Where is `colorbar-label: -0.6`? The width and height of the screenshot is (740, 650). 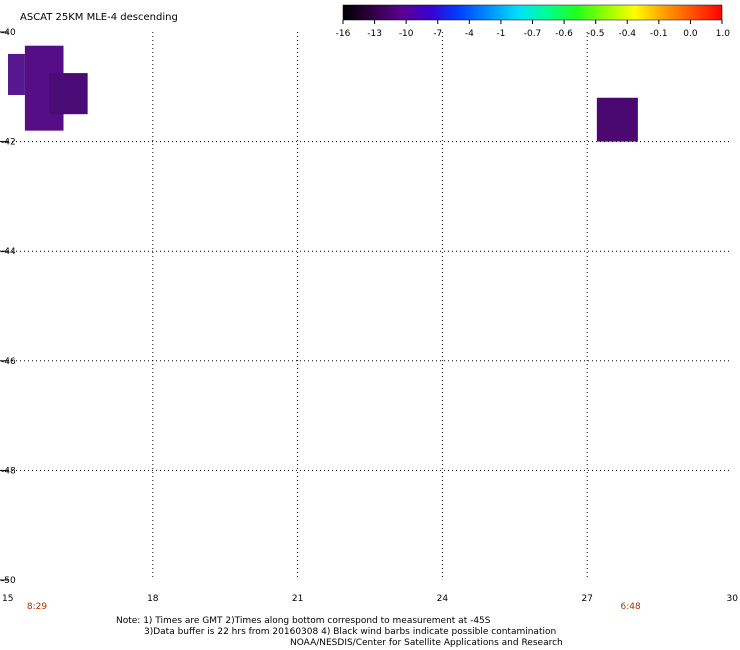
colorbar-label: -0.6 is located at coordinates (564, 34).